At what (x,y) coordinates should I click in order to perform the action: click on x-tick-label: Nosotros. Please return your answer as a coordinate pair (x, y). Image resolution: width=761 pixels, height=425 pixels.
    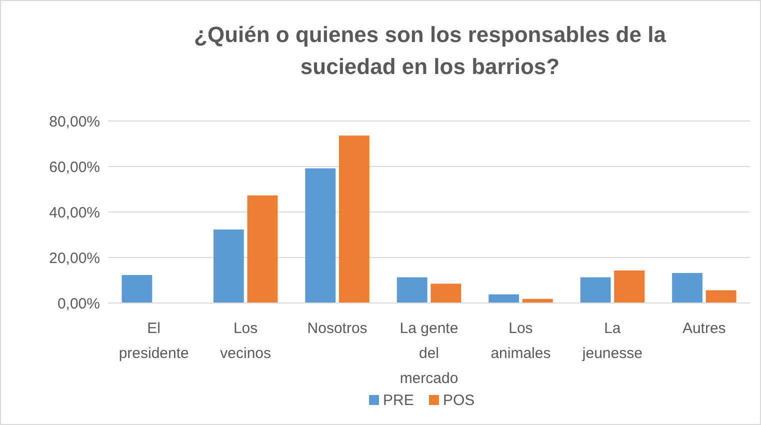
    Looking at the image, I should click on (337, 328).